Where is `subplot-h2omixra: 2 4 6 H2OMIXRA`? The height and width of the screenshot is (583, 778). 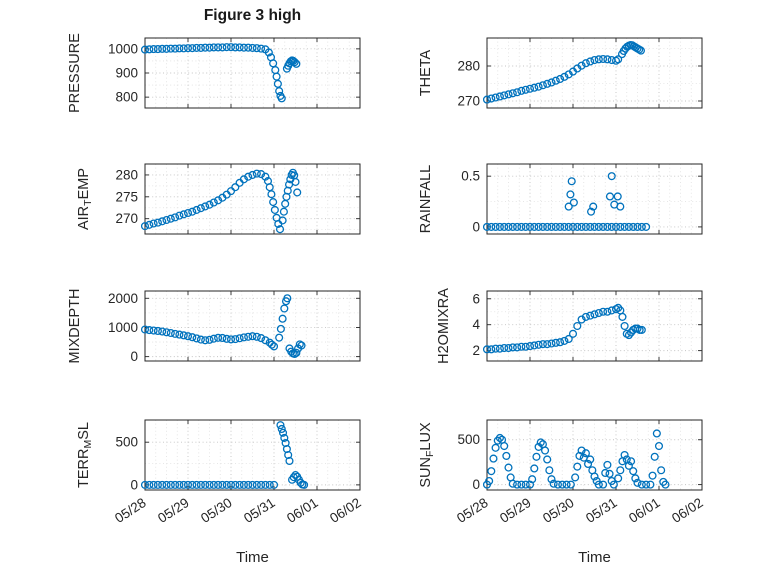
subplot-h2omixra: 2 4 6 H2OMIXRA is located at coordinates (569, 326).